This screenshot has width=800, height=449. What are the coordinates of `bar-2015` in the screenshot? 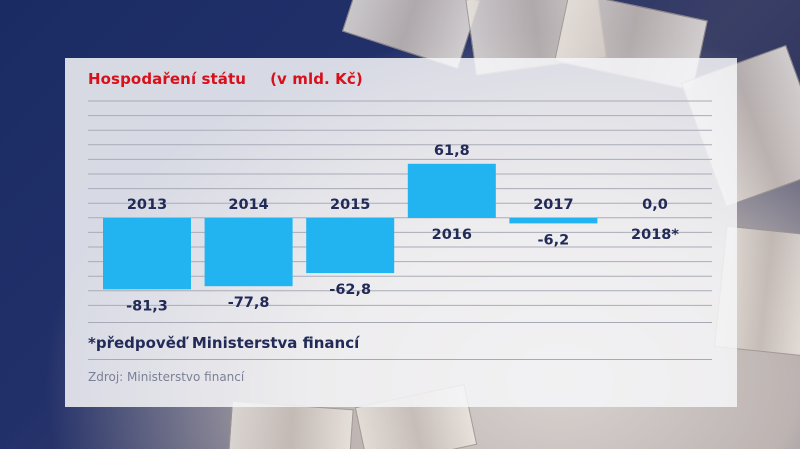 It's located at (350, 246).